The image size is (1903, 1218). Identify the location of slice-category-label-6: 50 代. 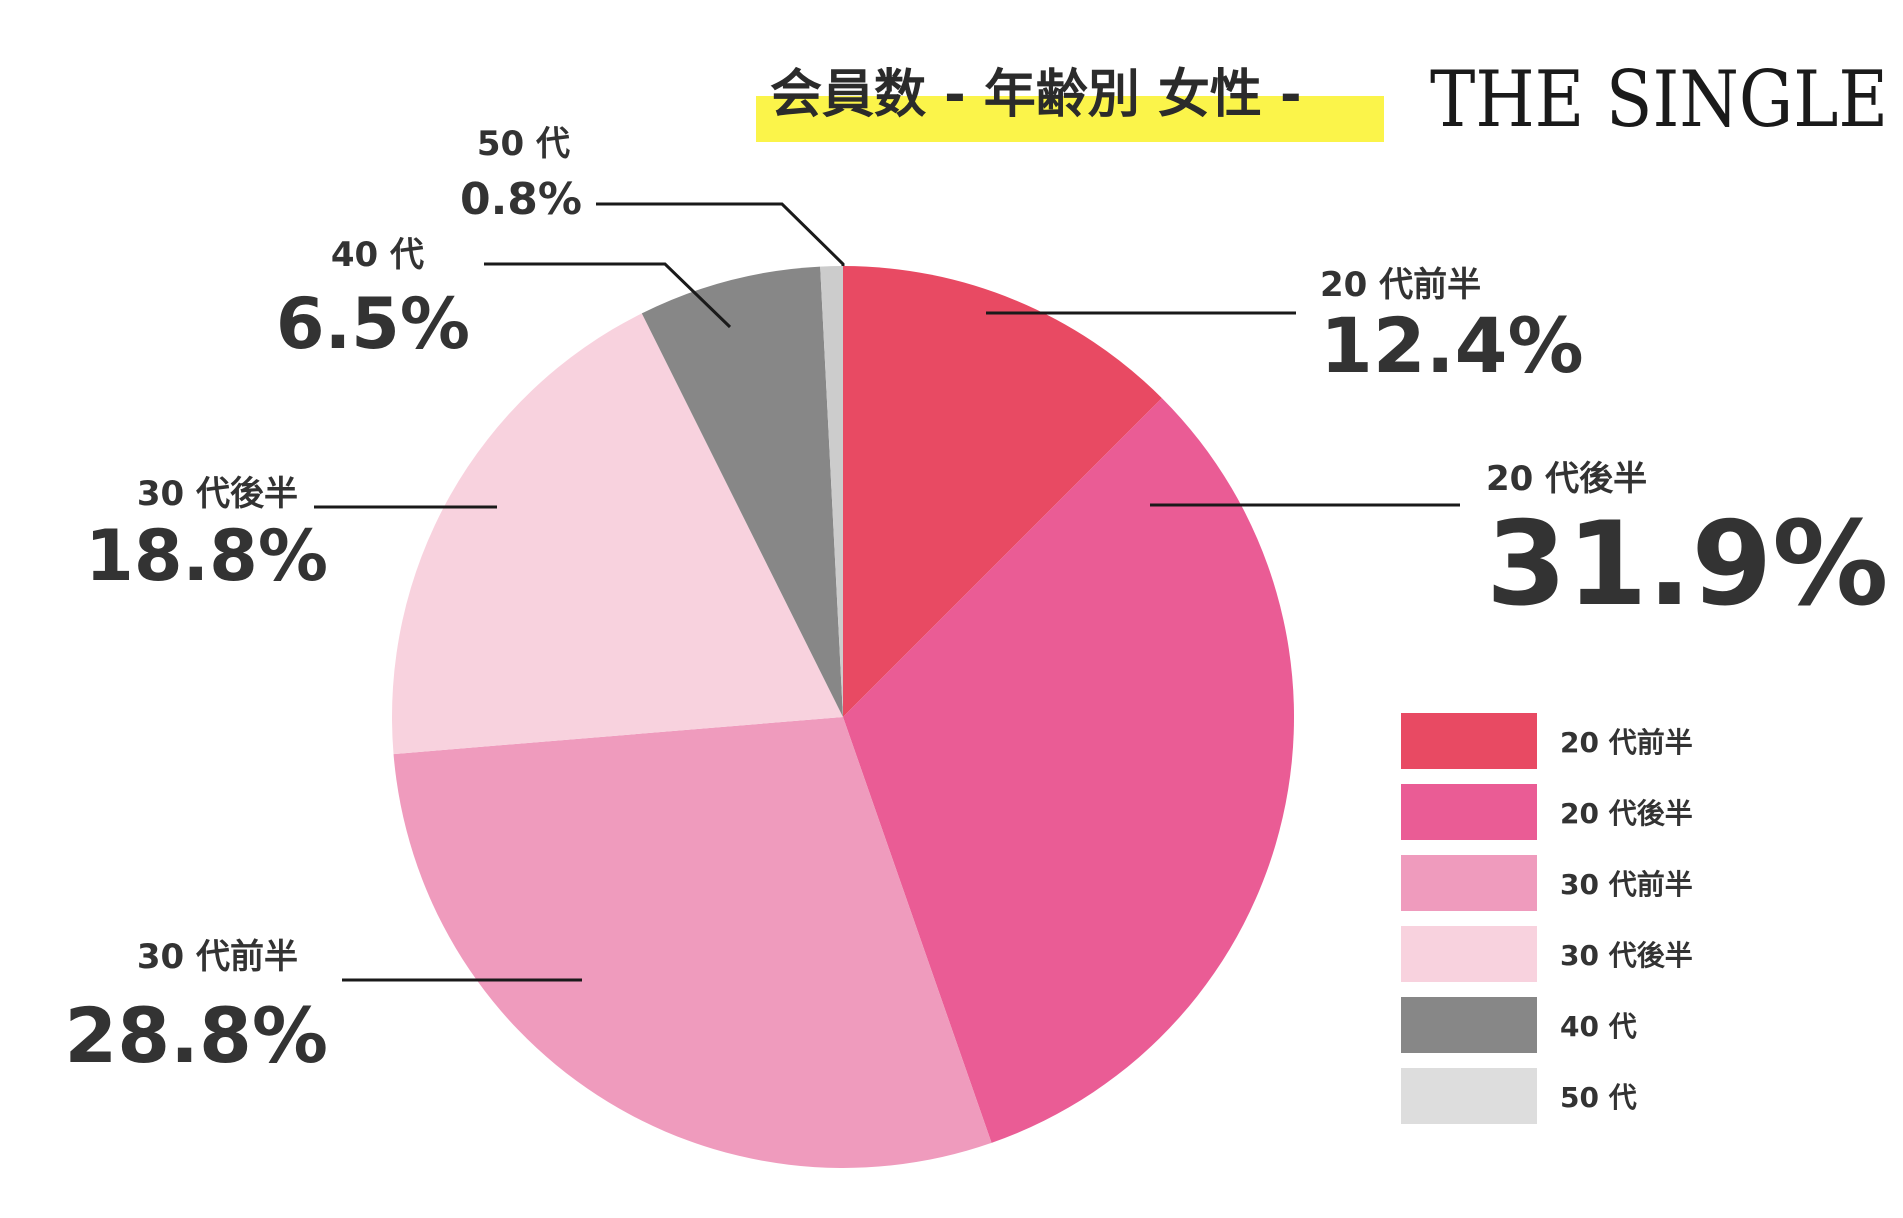
(523, 144).